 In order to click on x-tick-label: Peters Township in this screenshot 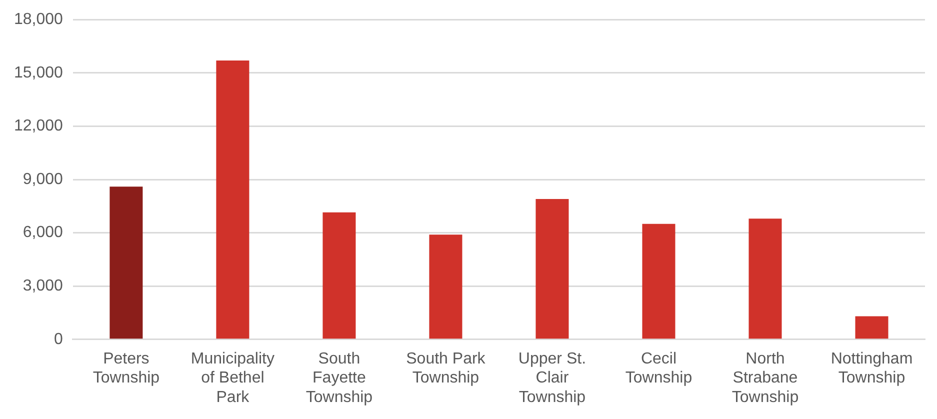, I will do `click(126, 368)`.